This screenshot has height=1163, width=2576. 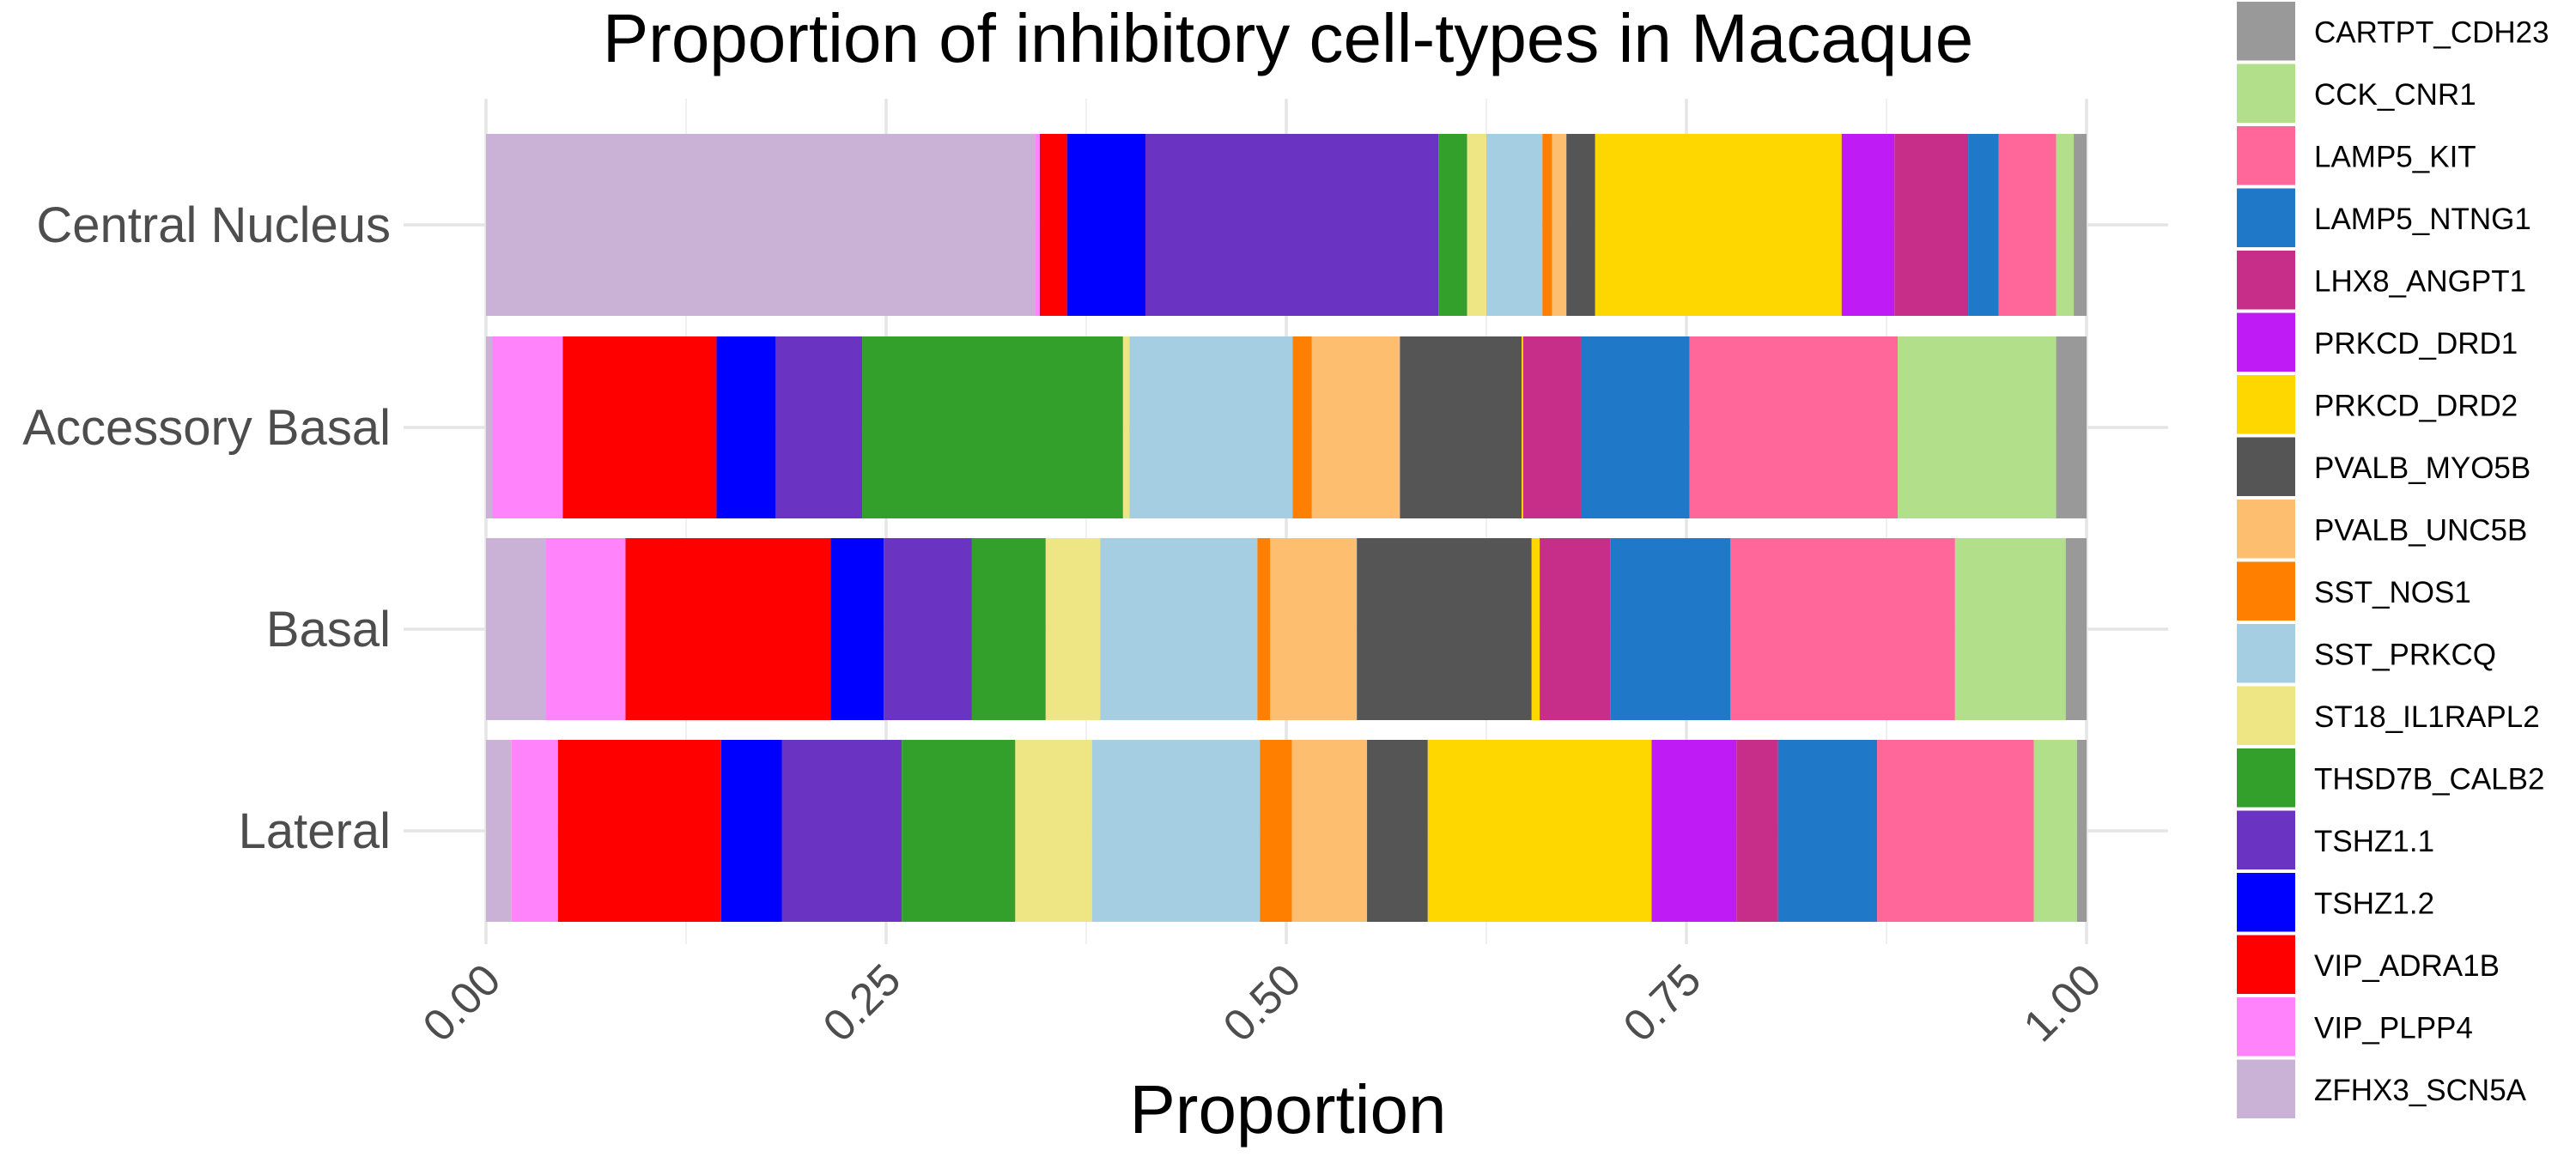 I want to click on bar-group-accessory-basal, so click(x=1287, y=427).